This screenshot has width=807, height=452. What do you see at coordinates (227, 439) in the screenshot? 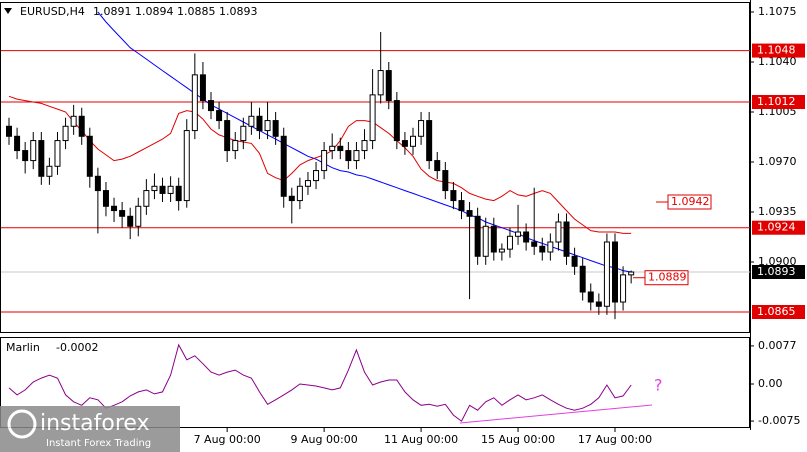
I see `x-tick-label: 7 Aug 00:00` at bounding box center [227, 439].